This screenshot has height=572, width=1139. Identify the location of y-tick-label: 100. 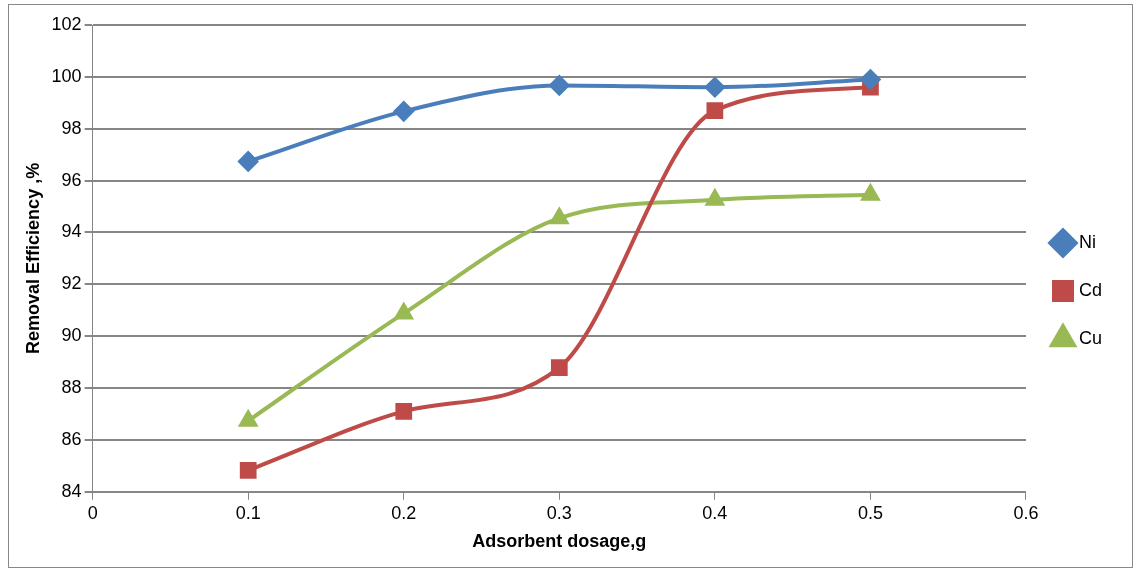
(66, 75).